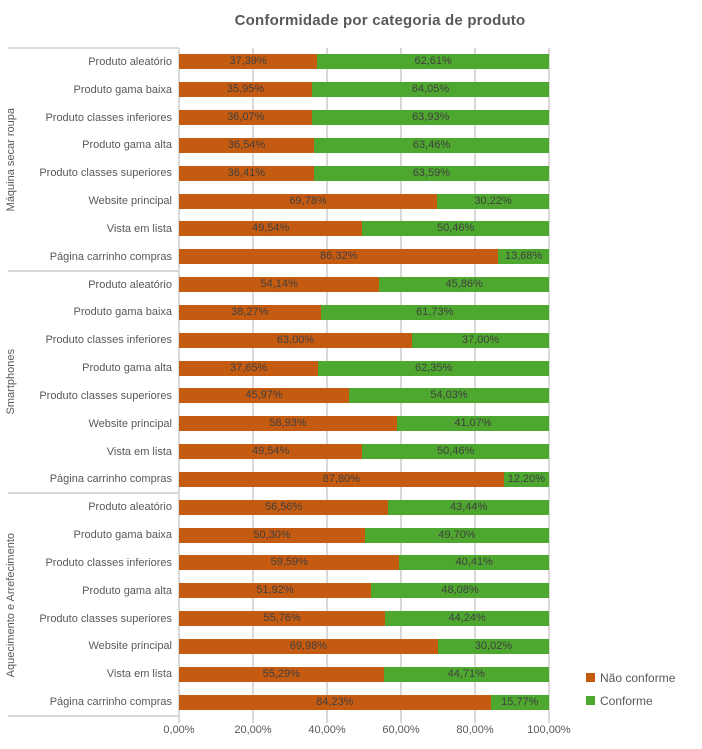 This screenshot has width=702, height=749. I want to click on legend-item-conforme: Conforme, so click(644, 701).